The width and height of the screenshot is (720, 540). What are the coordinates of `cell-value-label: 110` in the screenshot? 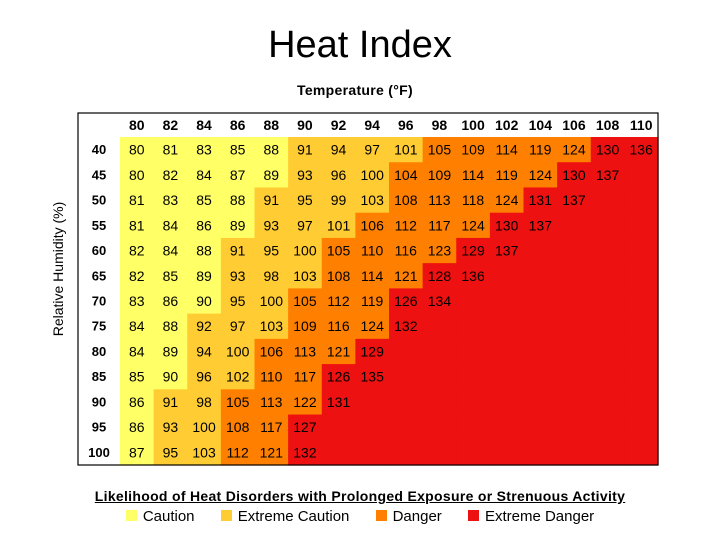 It's located at (271, 377).